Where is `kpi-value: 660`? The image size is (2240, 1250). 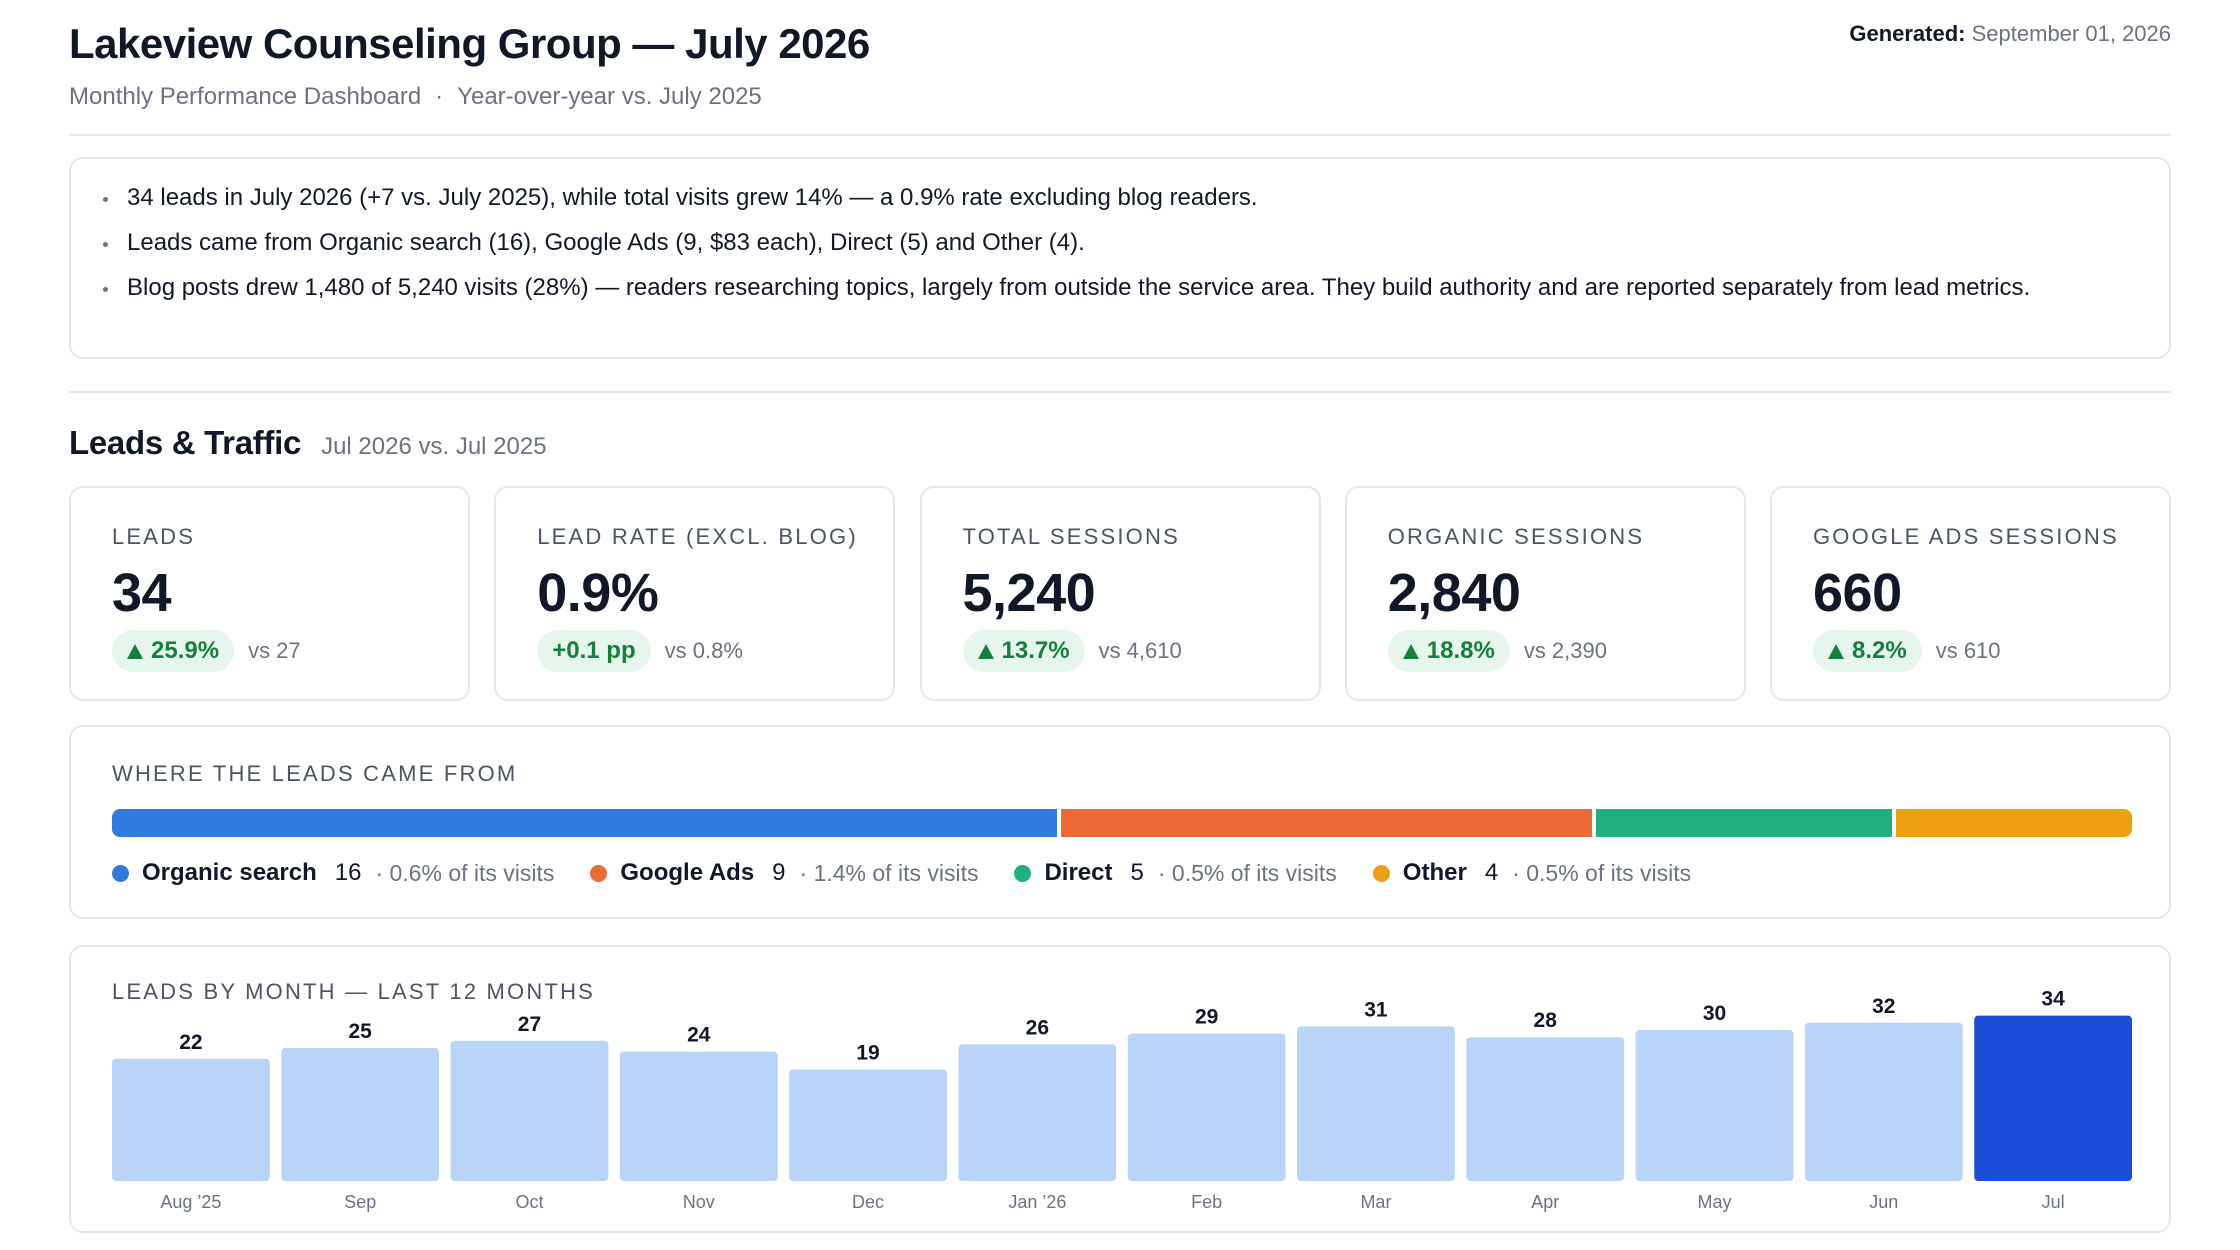
kpi-value: 660 is located at coordinates (1857, 593).